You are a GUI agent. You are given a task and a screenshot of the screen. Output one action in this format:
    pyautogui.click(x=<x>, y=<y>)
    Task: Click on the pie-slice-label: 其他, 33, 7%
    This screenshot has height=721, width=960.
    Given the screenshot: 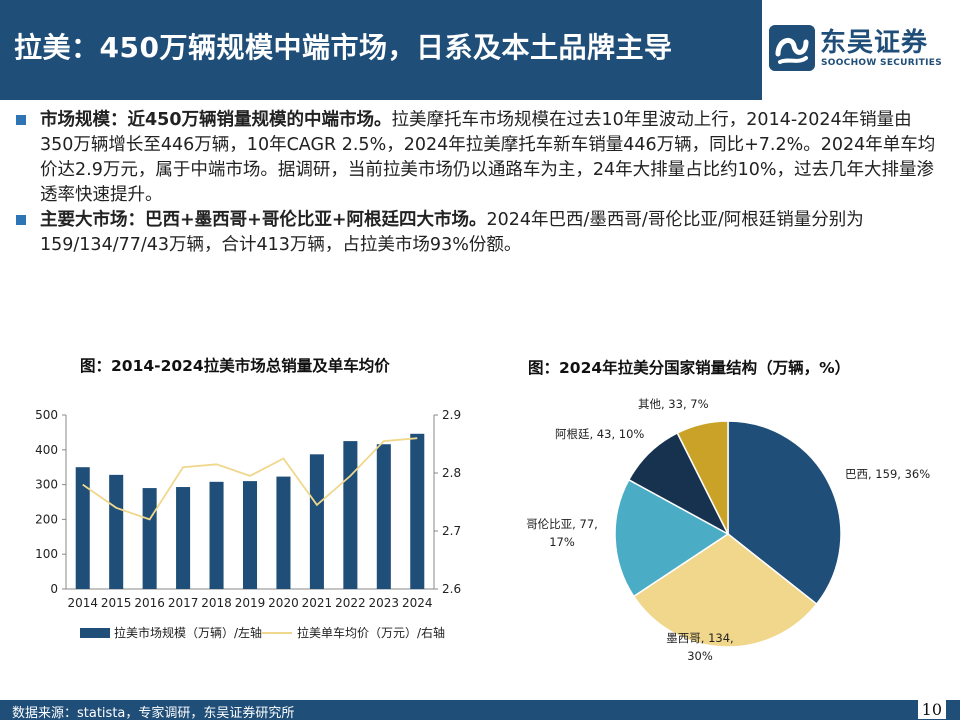 What is the action you would take?
    pyautogui.click(x=673, y=404)
    